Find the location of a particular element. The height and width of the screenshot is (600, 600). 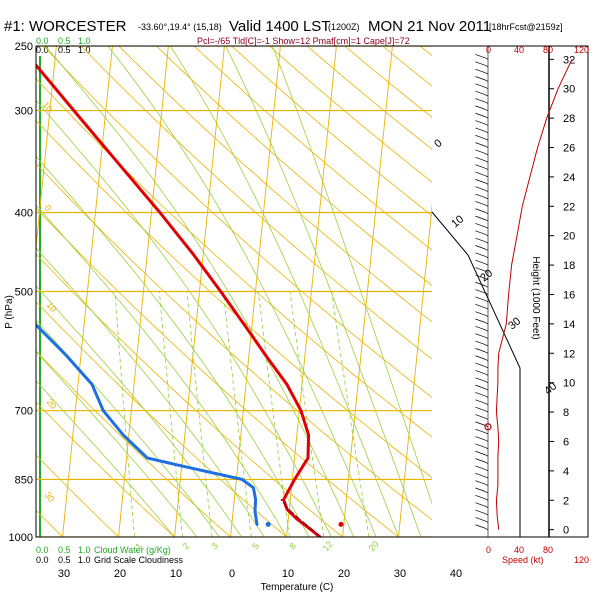

height-tick-label: 24 is located at coordinates (569, 178).